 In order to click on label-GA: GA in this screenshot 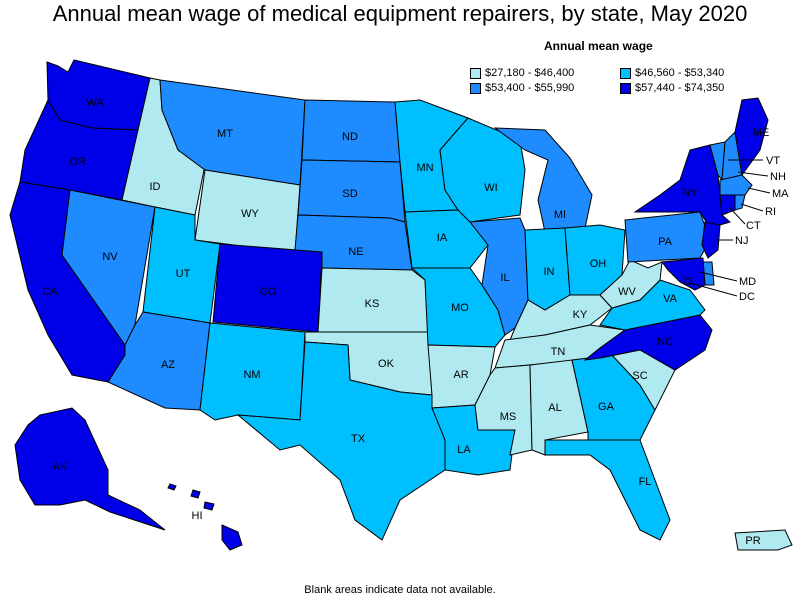, I will do `click(606, 407)`.